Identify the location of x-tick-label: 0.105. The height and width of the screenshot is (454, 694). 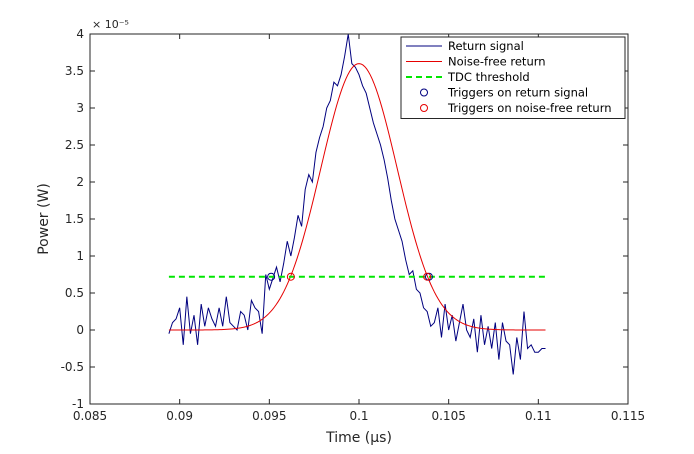
(448, 416).